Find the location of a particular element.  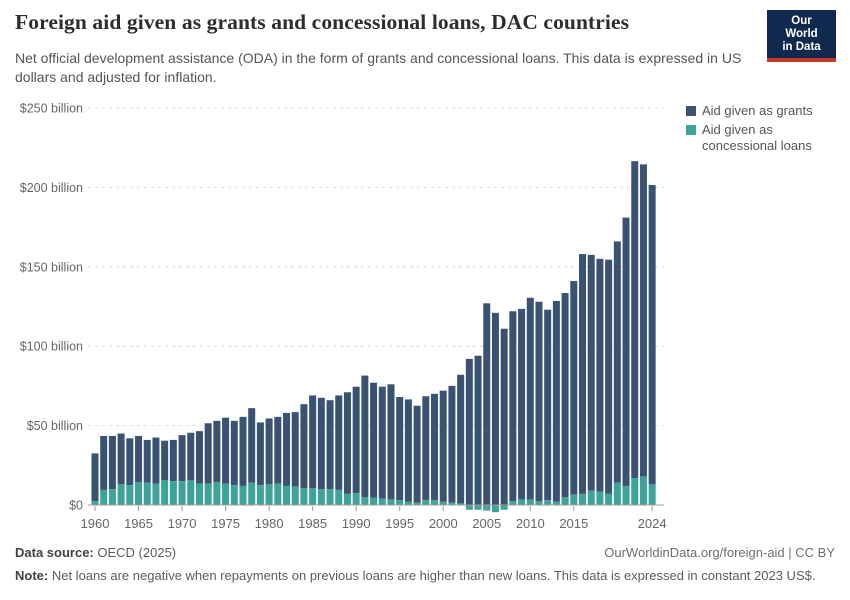

legend-item-loans: Aid given as concessional loans is located at coordinates (762, 138).